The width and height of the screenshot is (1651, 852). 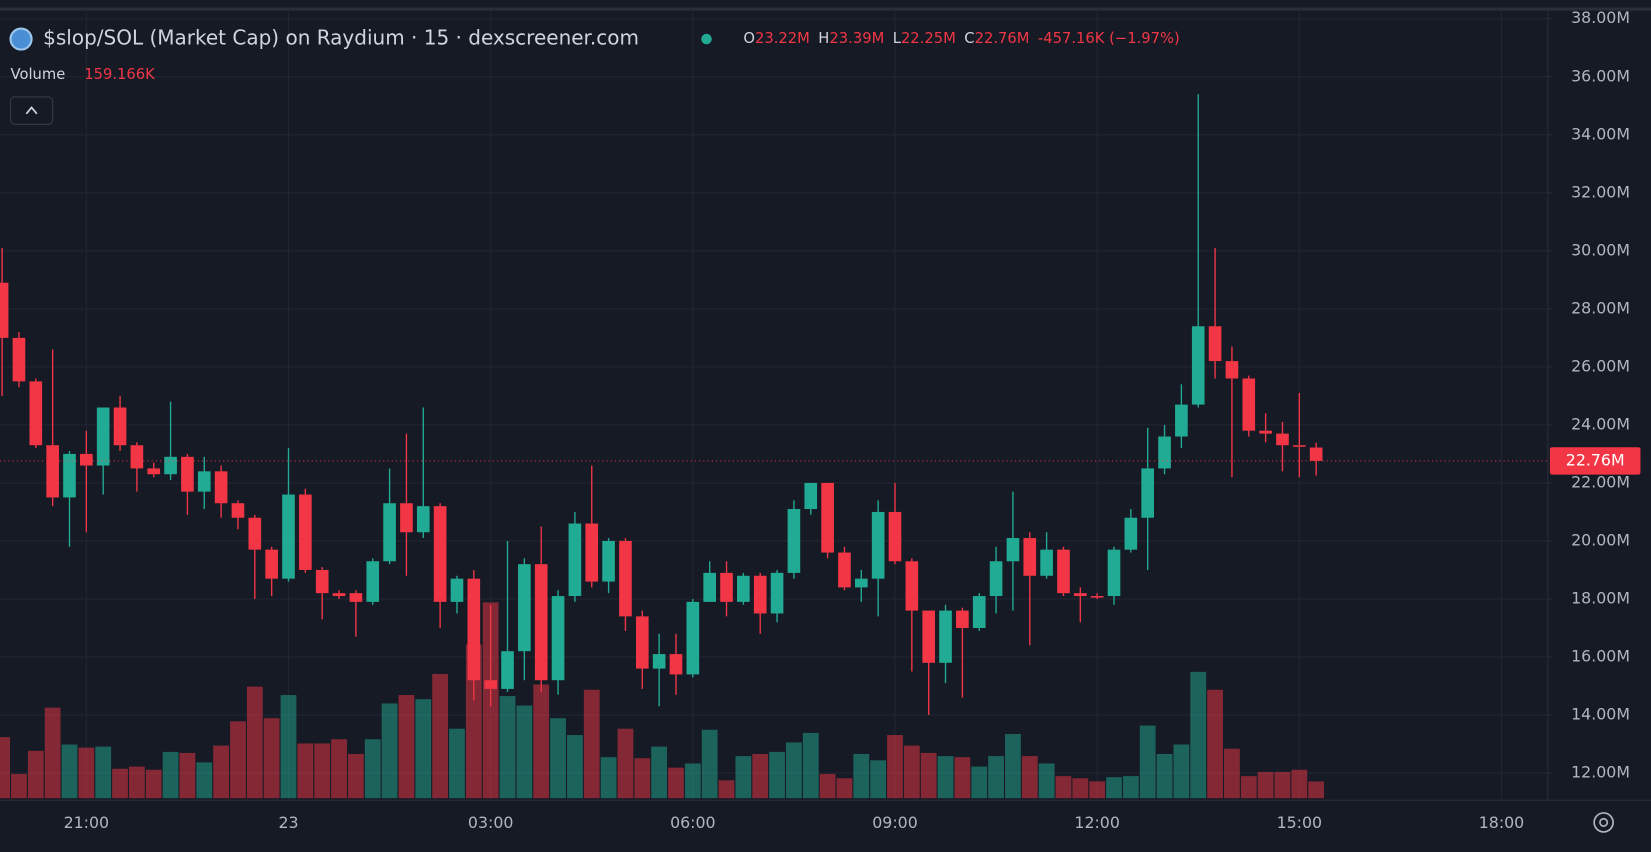 I want to click on status-dot, so click(x=706, y=39).